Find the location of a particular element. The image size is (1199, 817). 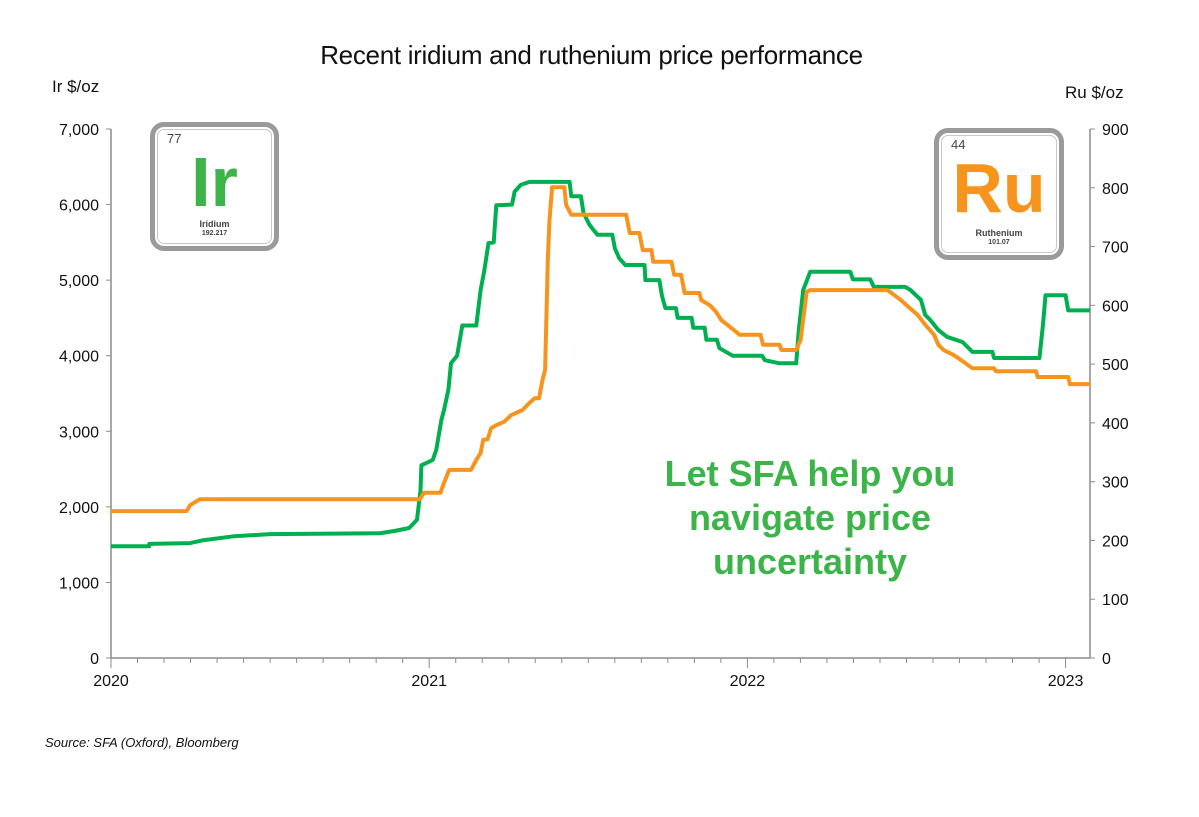

x-tick-label: 2022 is located at coordinates (748, 681).